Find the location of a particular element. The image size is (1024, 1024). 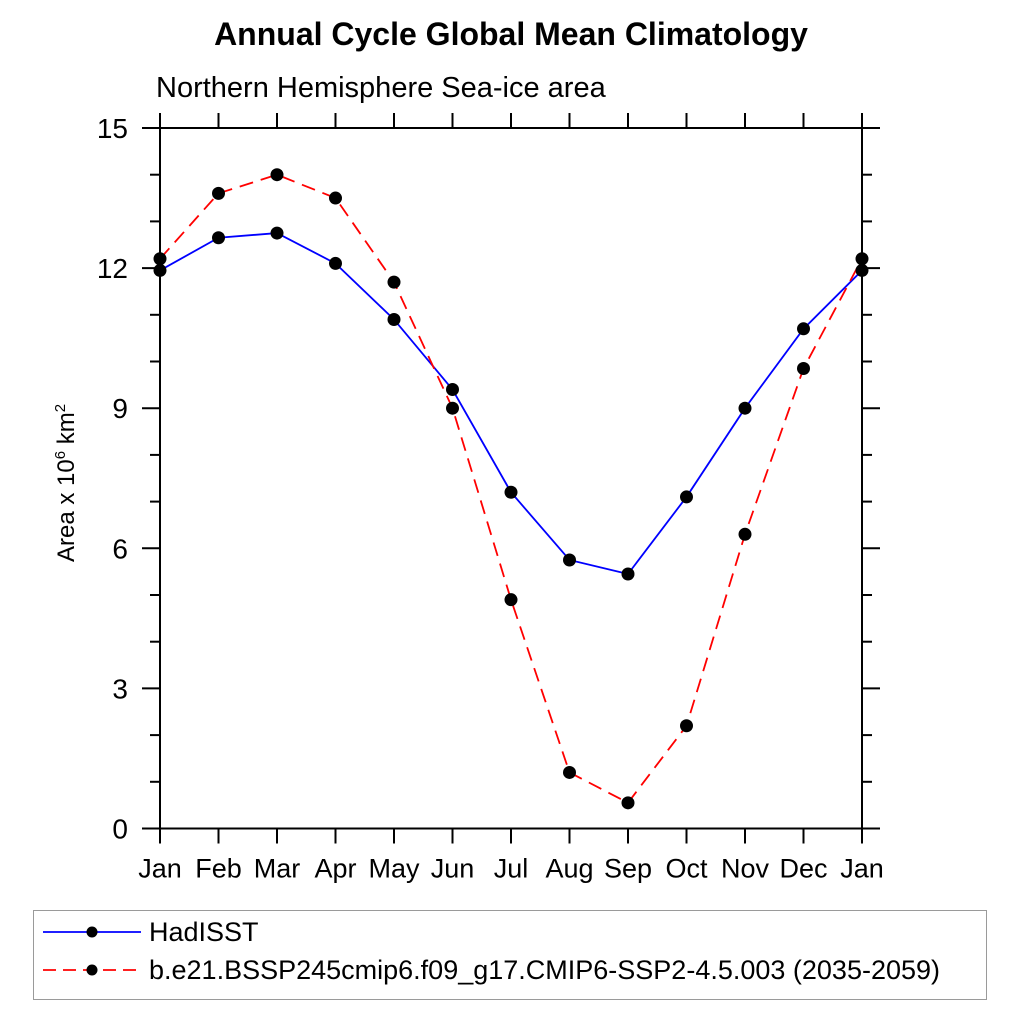

x-tick-label: Mar is located at coordinates (277, 869).